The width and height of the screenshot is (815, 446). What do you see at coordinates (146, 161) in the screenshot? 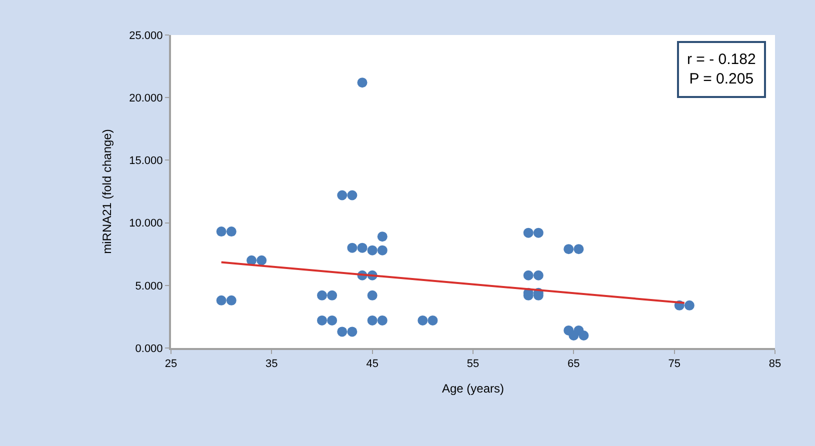
I see `y-tick-label: 15.000` at bounding box center [146, 161].